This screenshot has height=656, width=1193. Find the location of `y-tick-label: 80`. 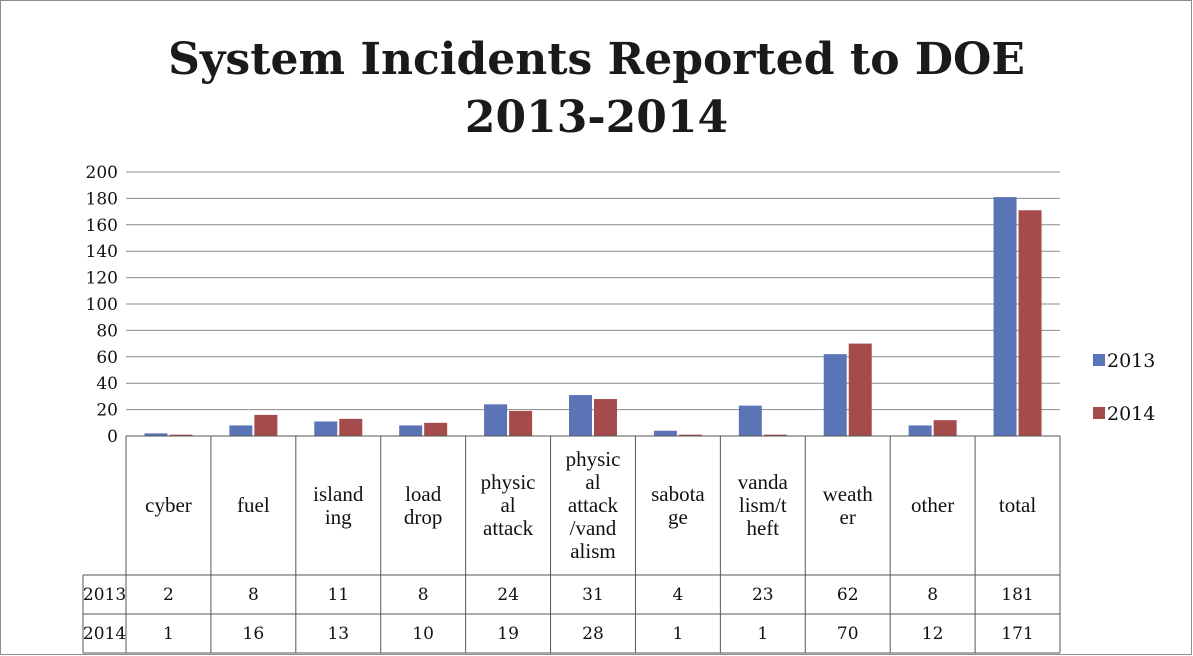

y-tick-label: 80 is located at coordinates (107, 331).